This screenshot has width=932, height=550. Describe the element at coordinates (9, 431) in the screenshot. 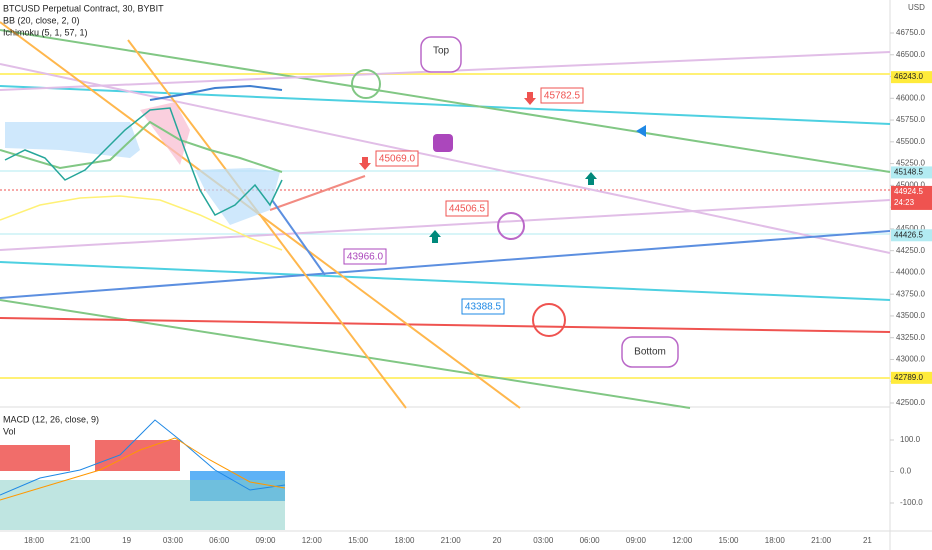

I see `vol-title: Vol` at that location.